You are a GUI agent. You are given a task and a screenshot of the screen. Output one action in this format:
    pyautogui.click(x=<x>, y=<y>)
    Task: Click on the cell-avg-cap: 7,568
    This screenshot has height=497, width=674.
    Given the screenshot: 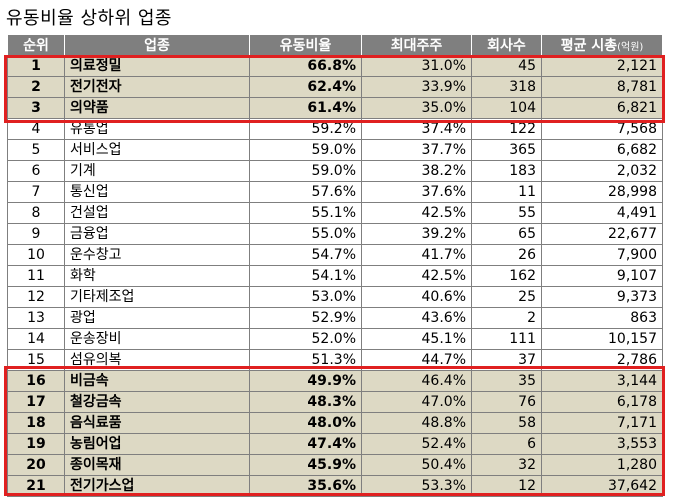 What is the action you would take?
    pyautogui.click(x=602, y=129)
    